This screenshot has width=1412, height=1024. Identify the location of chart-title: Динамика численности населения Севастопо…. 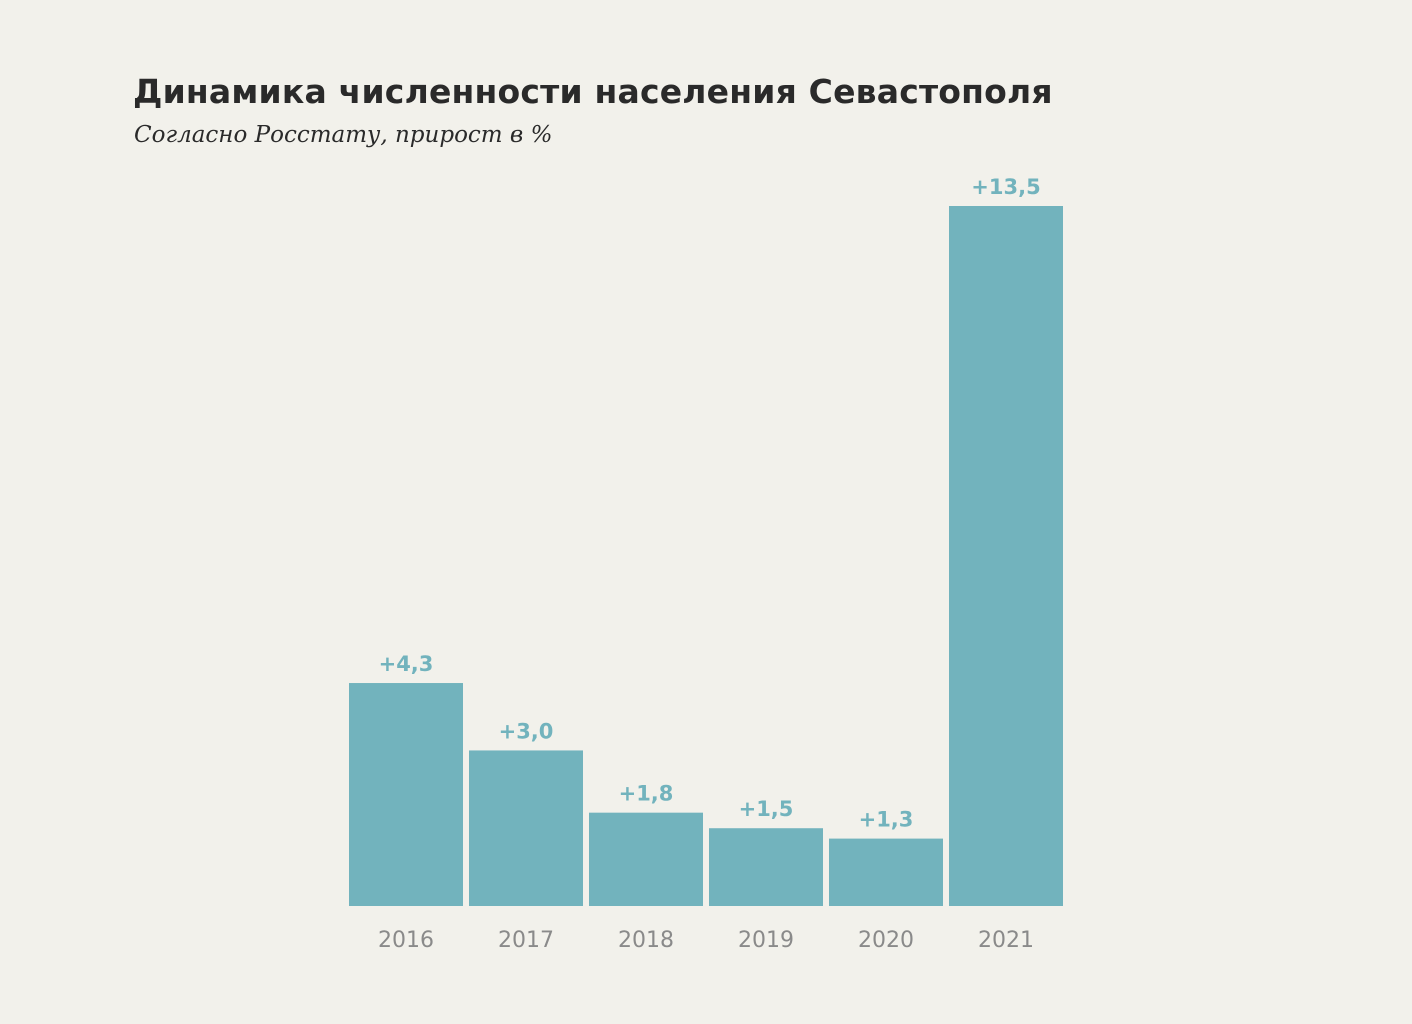
(593, 91).